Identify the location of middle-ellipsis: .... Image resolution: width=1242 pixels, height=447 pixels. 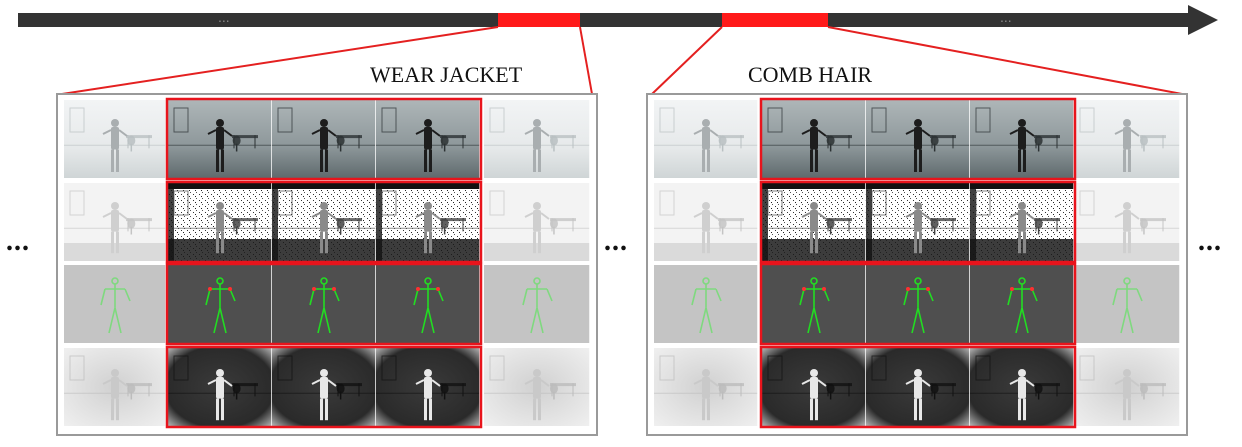
(616, 241).